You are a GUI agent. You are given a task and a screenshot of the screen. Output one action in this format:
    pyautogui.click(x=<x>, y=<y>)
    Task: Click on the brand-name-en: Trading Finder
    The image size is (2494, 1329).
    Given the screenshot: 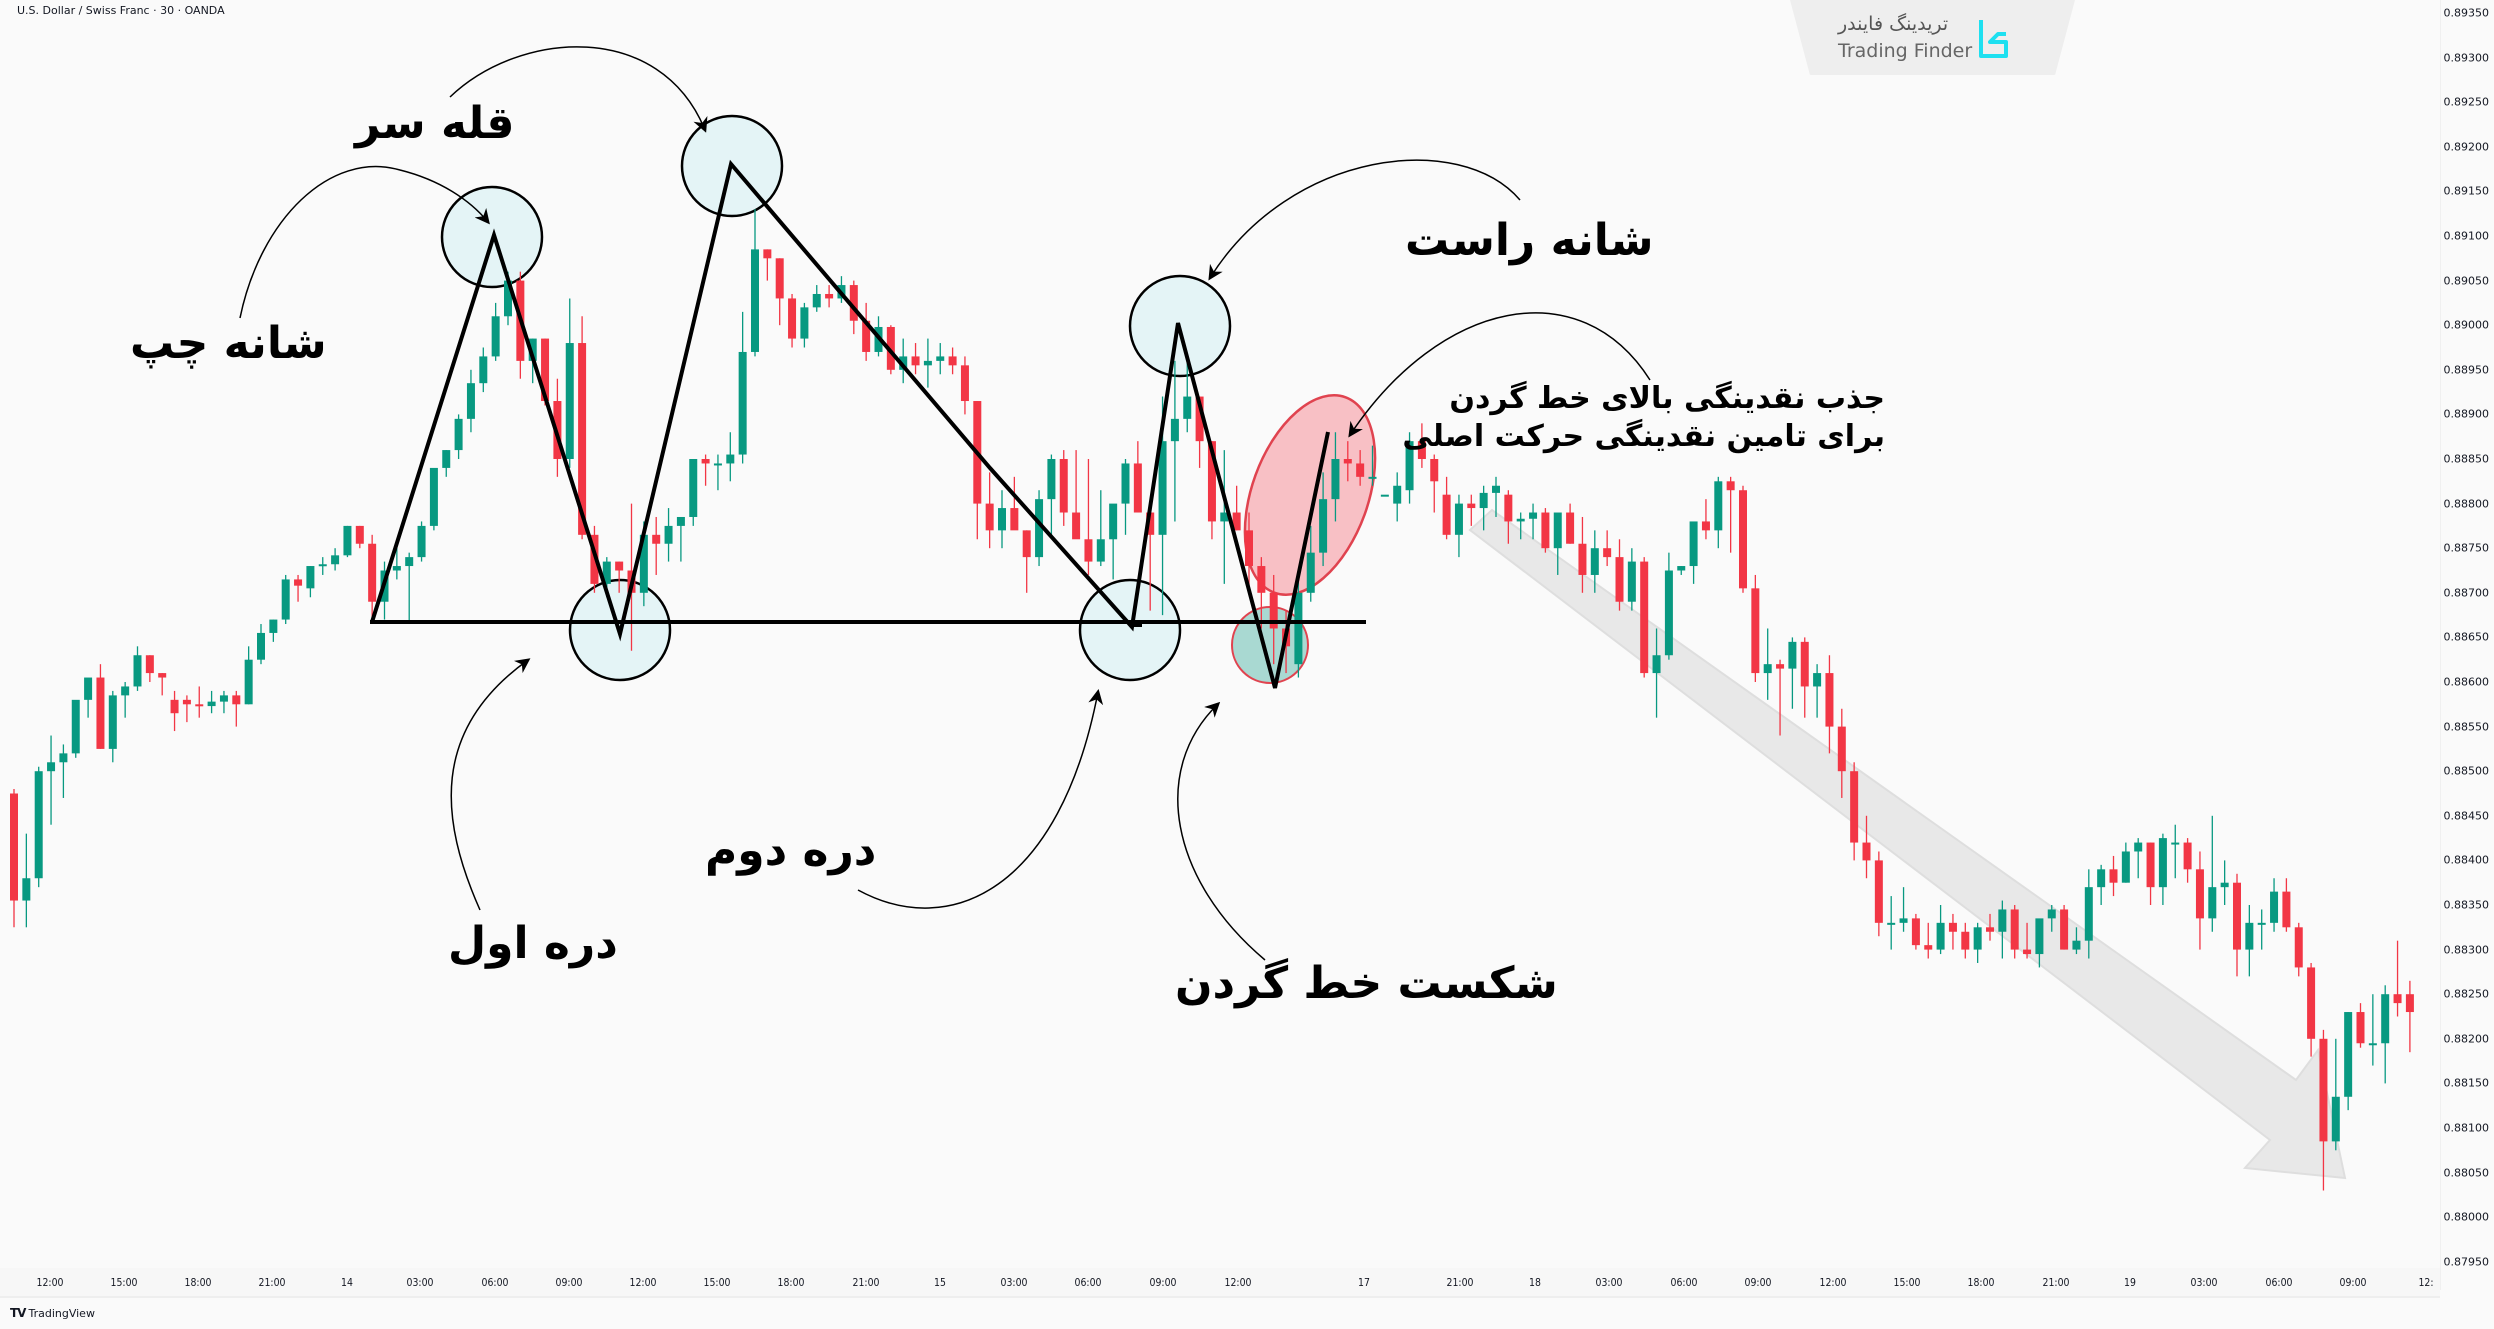 What is the action you would take?
    pyautogui.click(x=1905, y=51)
    